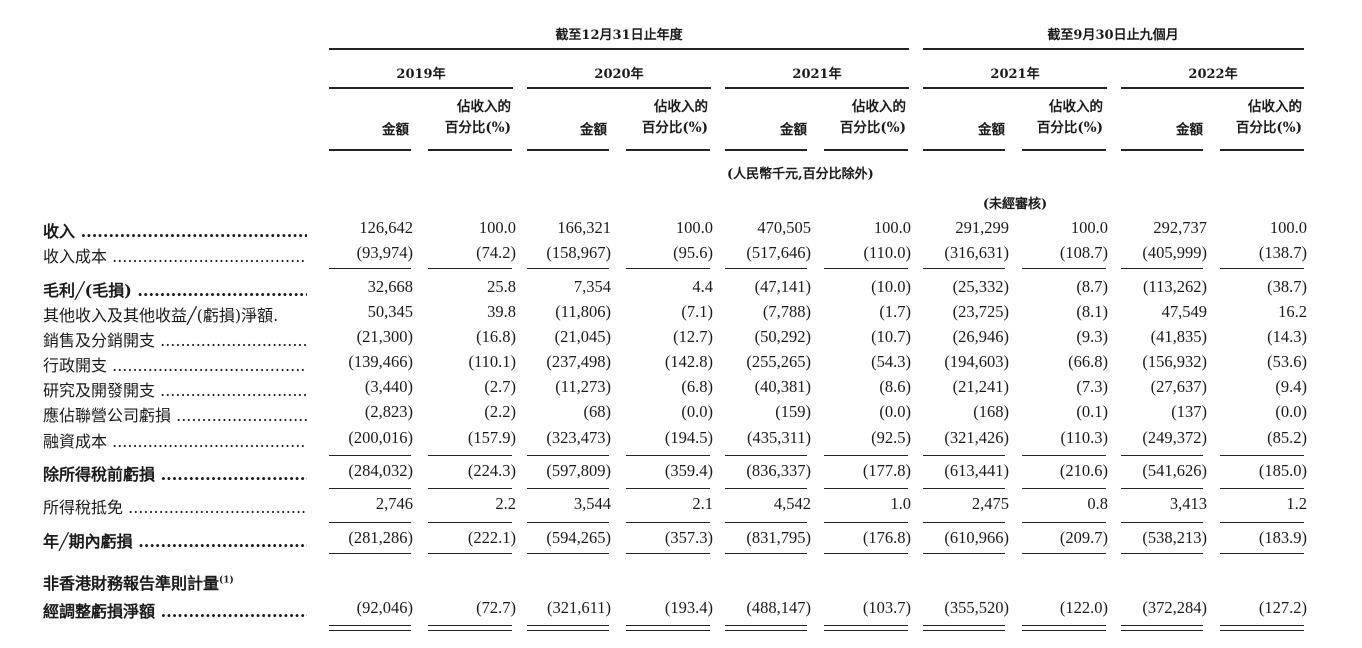 The image size is (1362, 648). I want to click on amount-cell: (597,809), so click(578, 470).